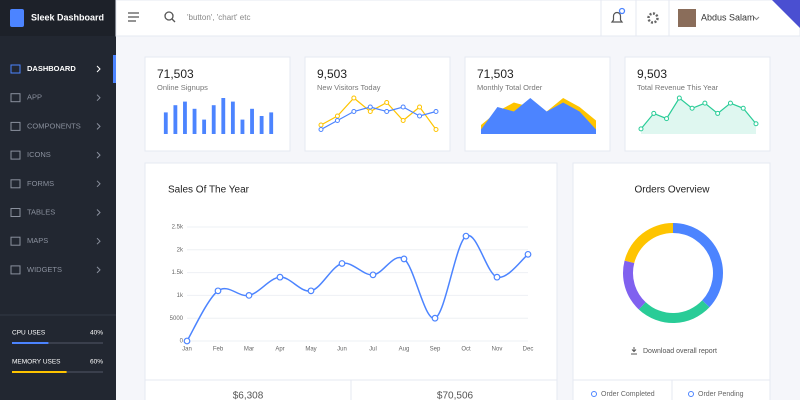 The image size is (800, 405). I want to click on legend-label: Order Completed, so click(628, 394).